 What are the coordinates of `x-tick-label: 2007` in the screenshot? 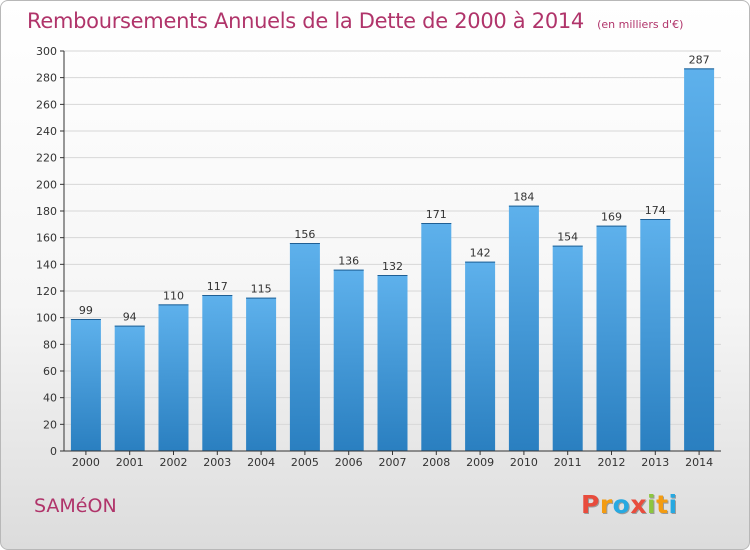 It's located at (393, 462).